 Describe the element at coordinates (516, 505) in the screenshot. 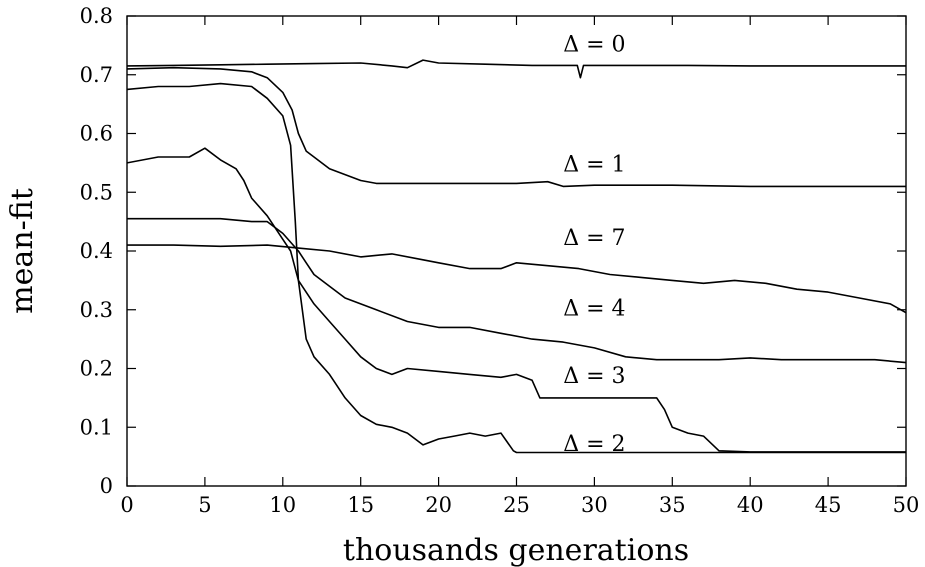

I see `x-tick-label: 25` at that location.